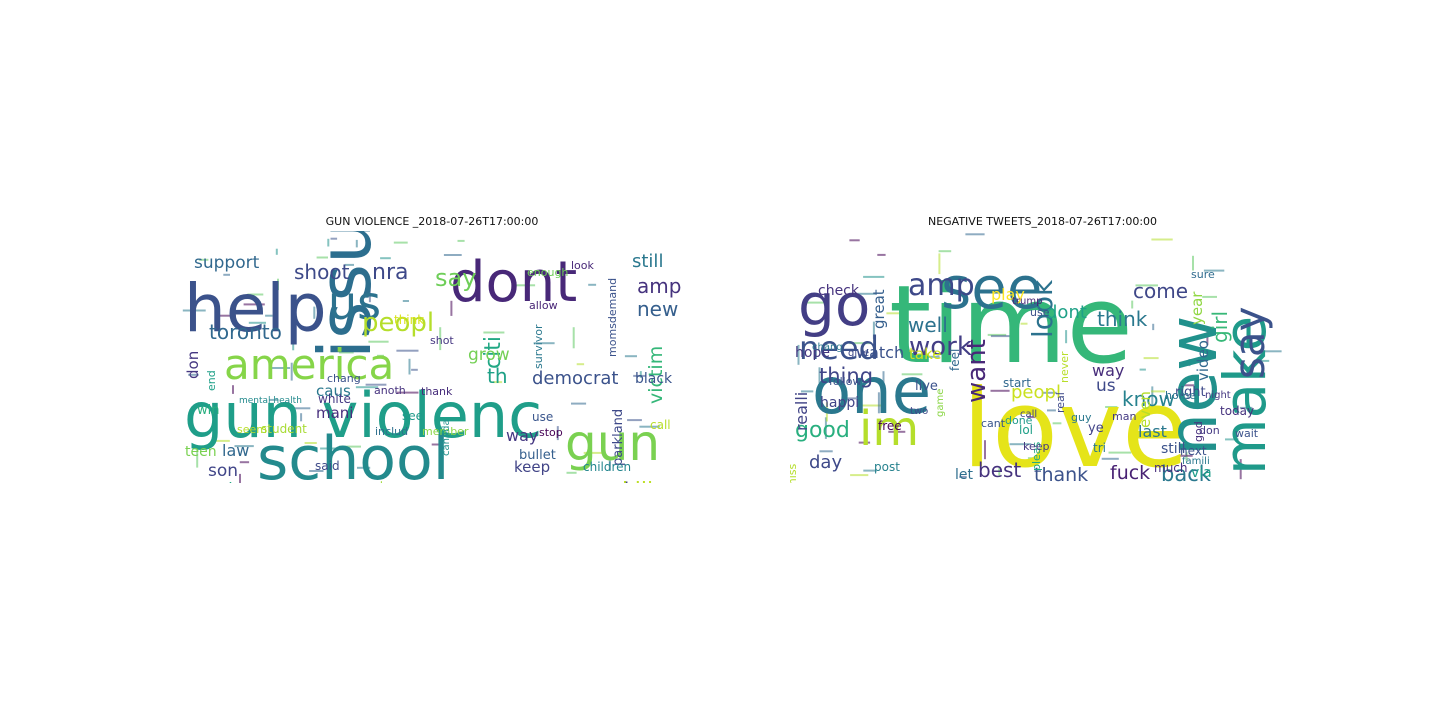 The height and width of the screenshot is (720, 1440). Describe the element at coordinates (446, 437) in the screenshot. I see `cloud-word: canada` at that location.